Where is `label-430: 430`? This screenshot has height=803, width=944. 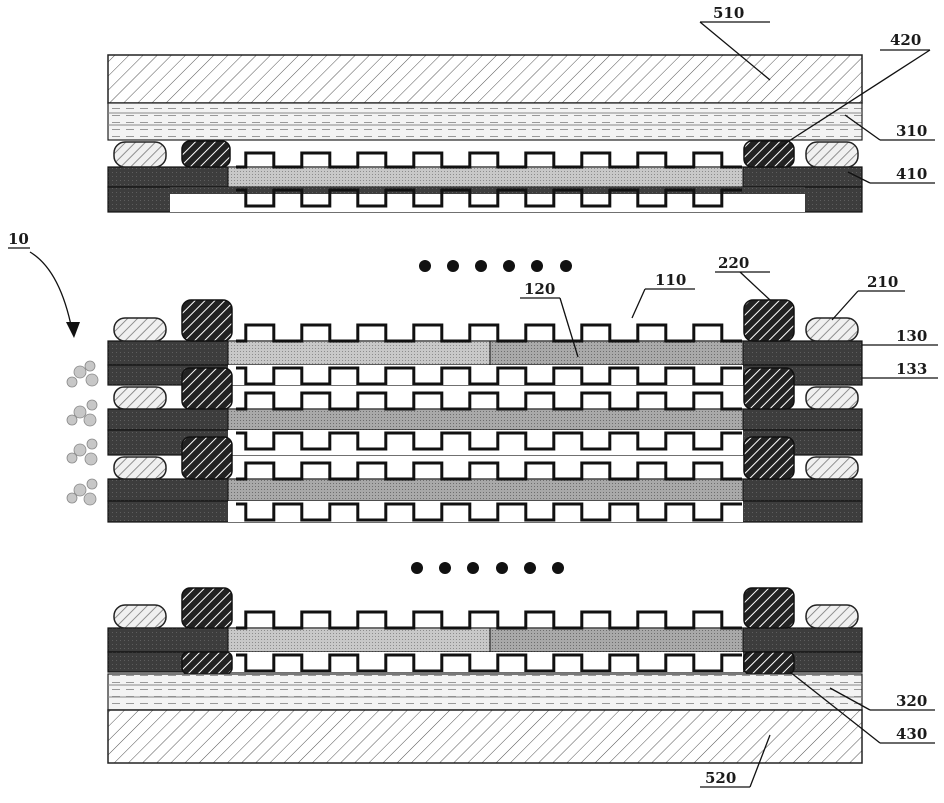
label-430: 430 is located at coordinates (911, 734).